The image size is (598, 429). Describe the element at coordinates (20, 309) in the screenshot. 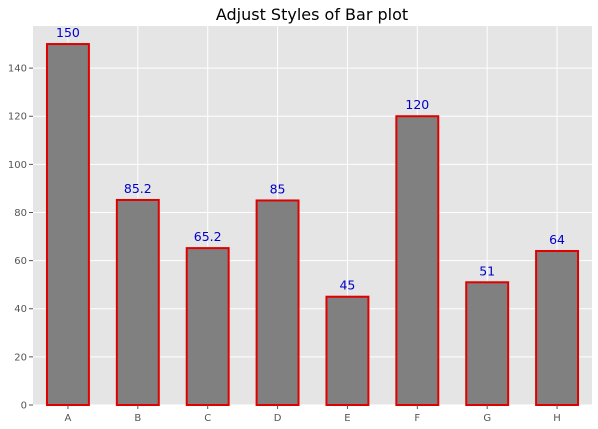

I see `y-tick-label: 40` at that location.